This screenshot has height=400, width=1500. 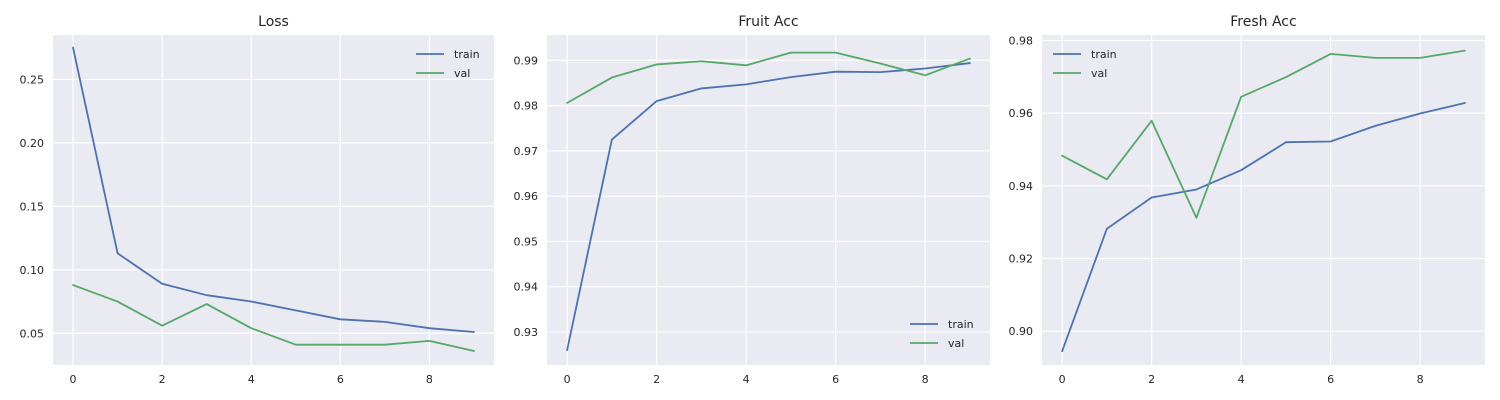 What do you see at coordinates (768, 77) in the screenshot?
I see `fruit-acc-val-line` at bounding box center [768, 77].